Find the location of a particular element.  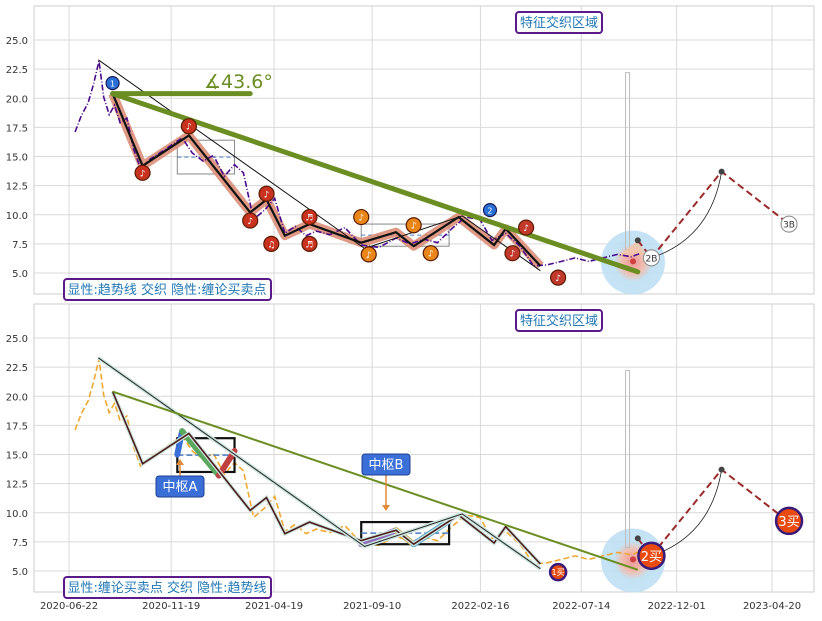

zhongshu-a-label: 中枢A is located at coordinates (180, 486).